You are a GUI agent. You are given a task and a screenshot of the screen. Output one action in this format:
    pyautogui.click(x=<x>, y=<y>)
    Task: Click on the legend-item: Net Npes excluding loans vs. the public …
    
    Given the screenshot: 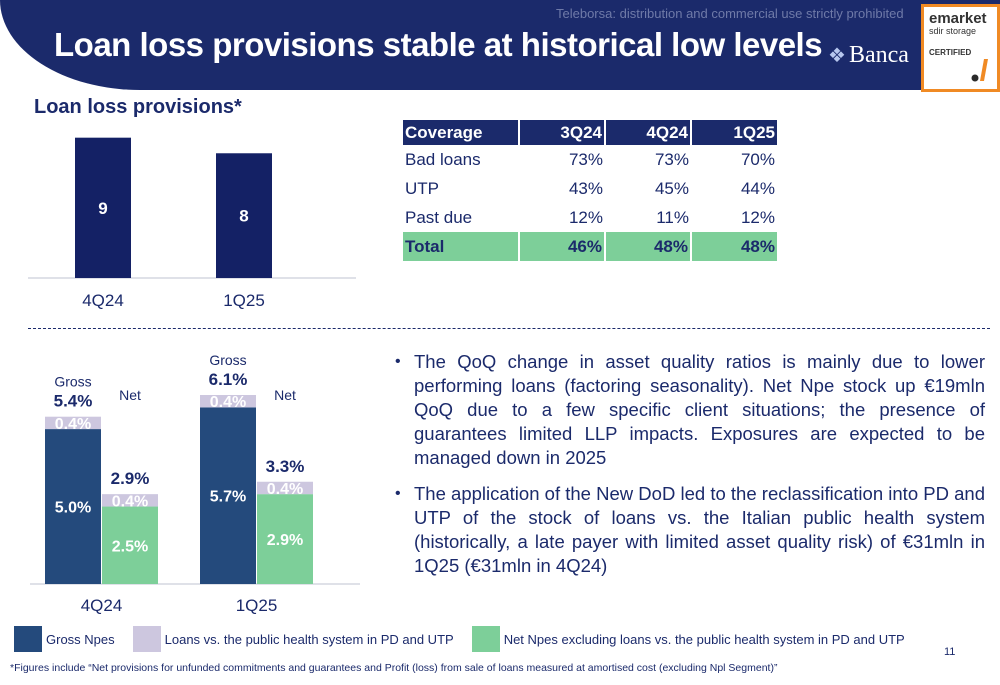 What is the action you would take?
    pyautogui.click(x=688, y=639)
    